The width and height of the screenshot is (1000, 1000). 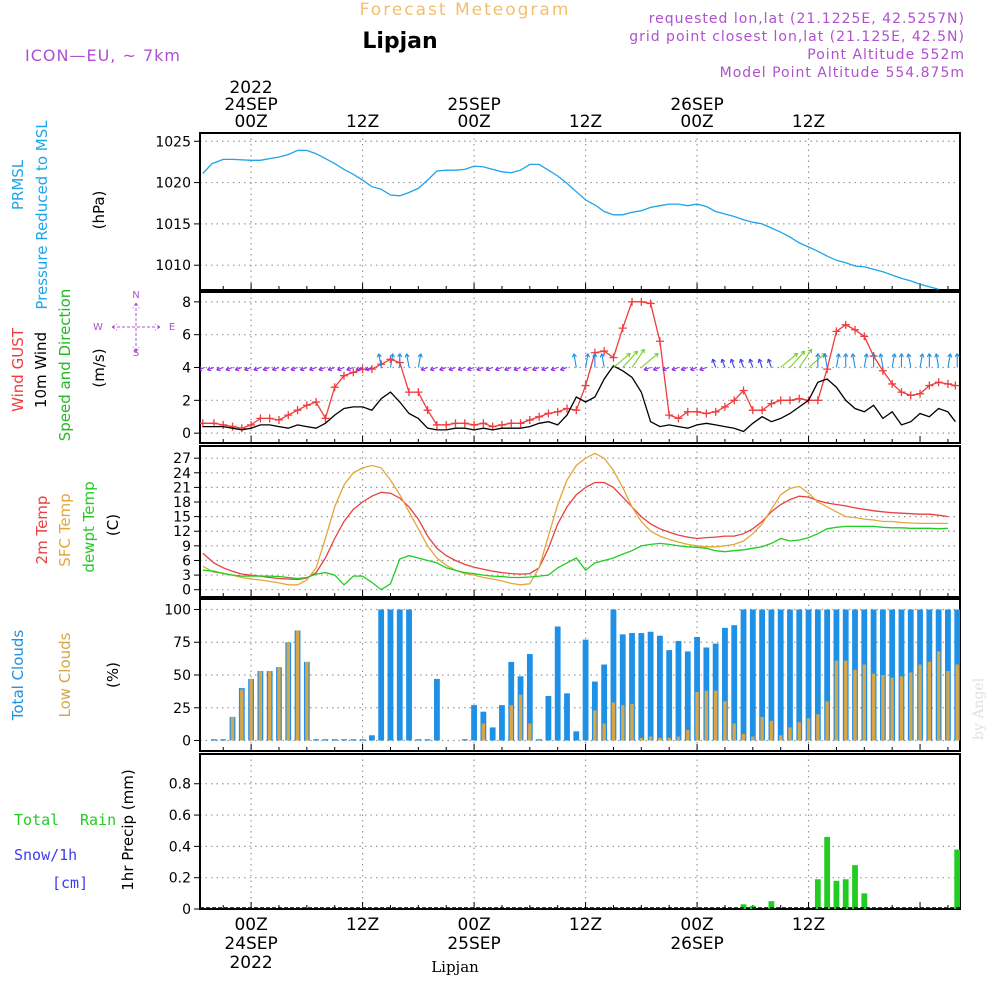 I want to click on plot-area, so click(x=575, y=521).